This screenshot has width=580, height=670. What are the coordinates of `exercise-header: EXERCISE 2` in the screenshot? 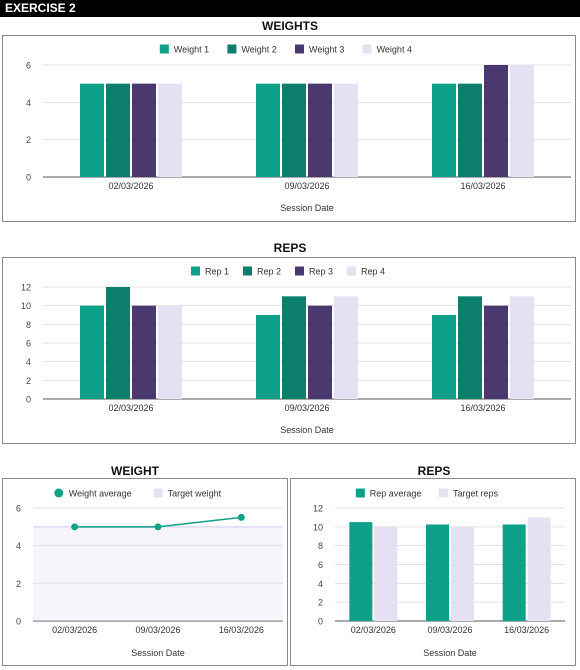 It's located at (290, 8).